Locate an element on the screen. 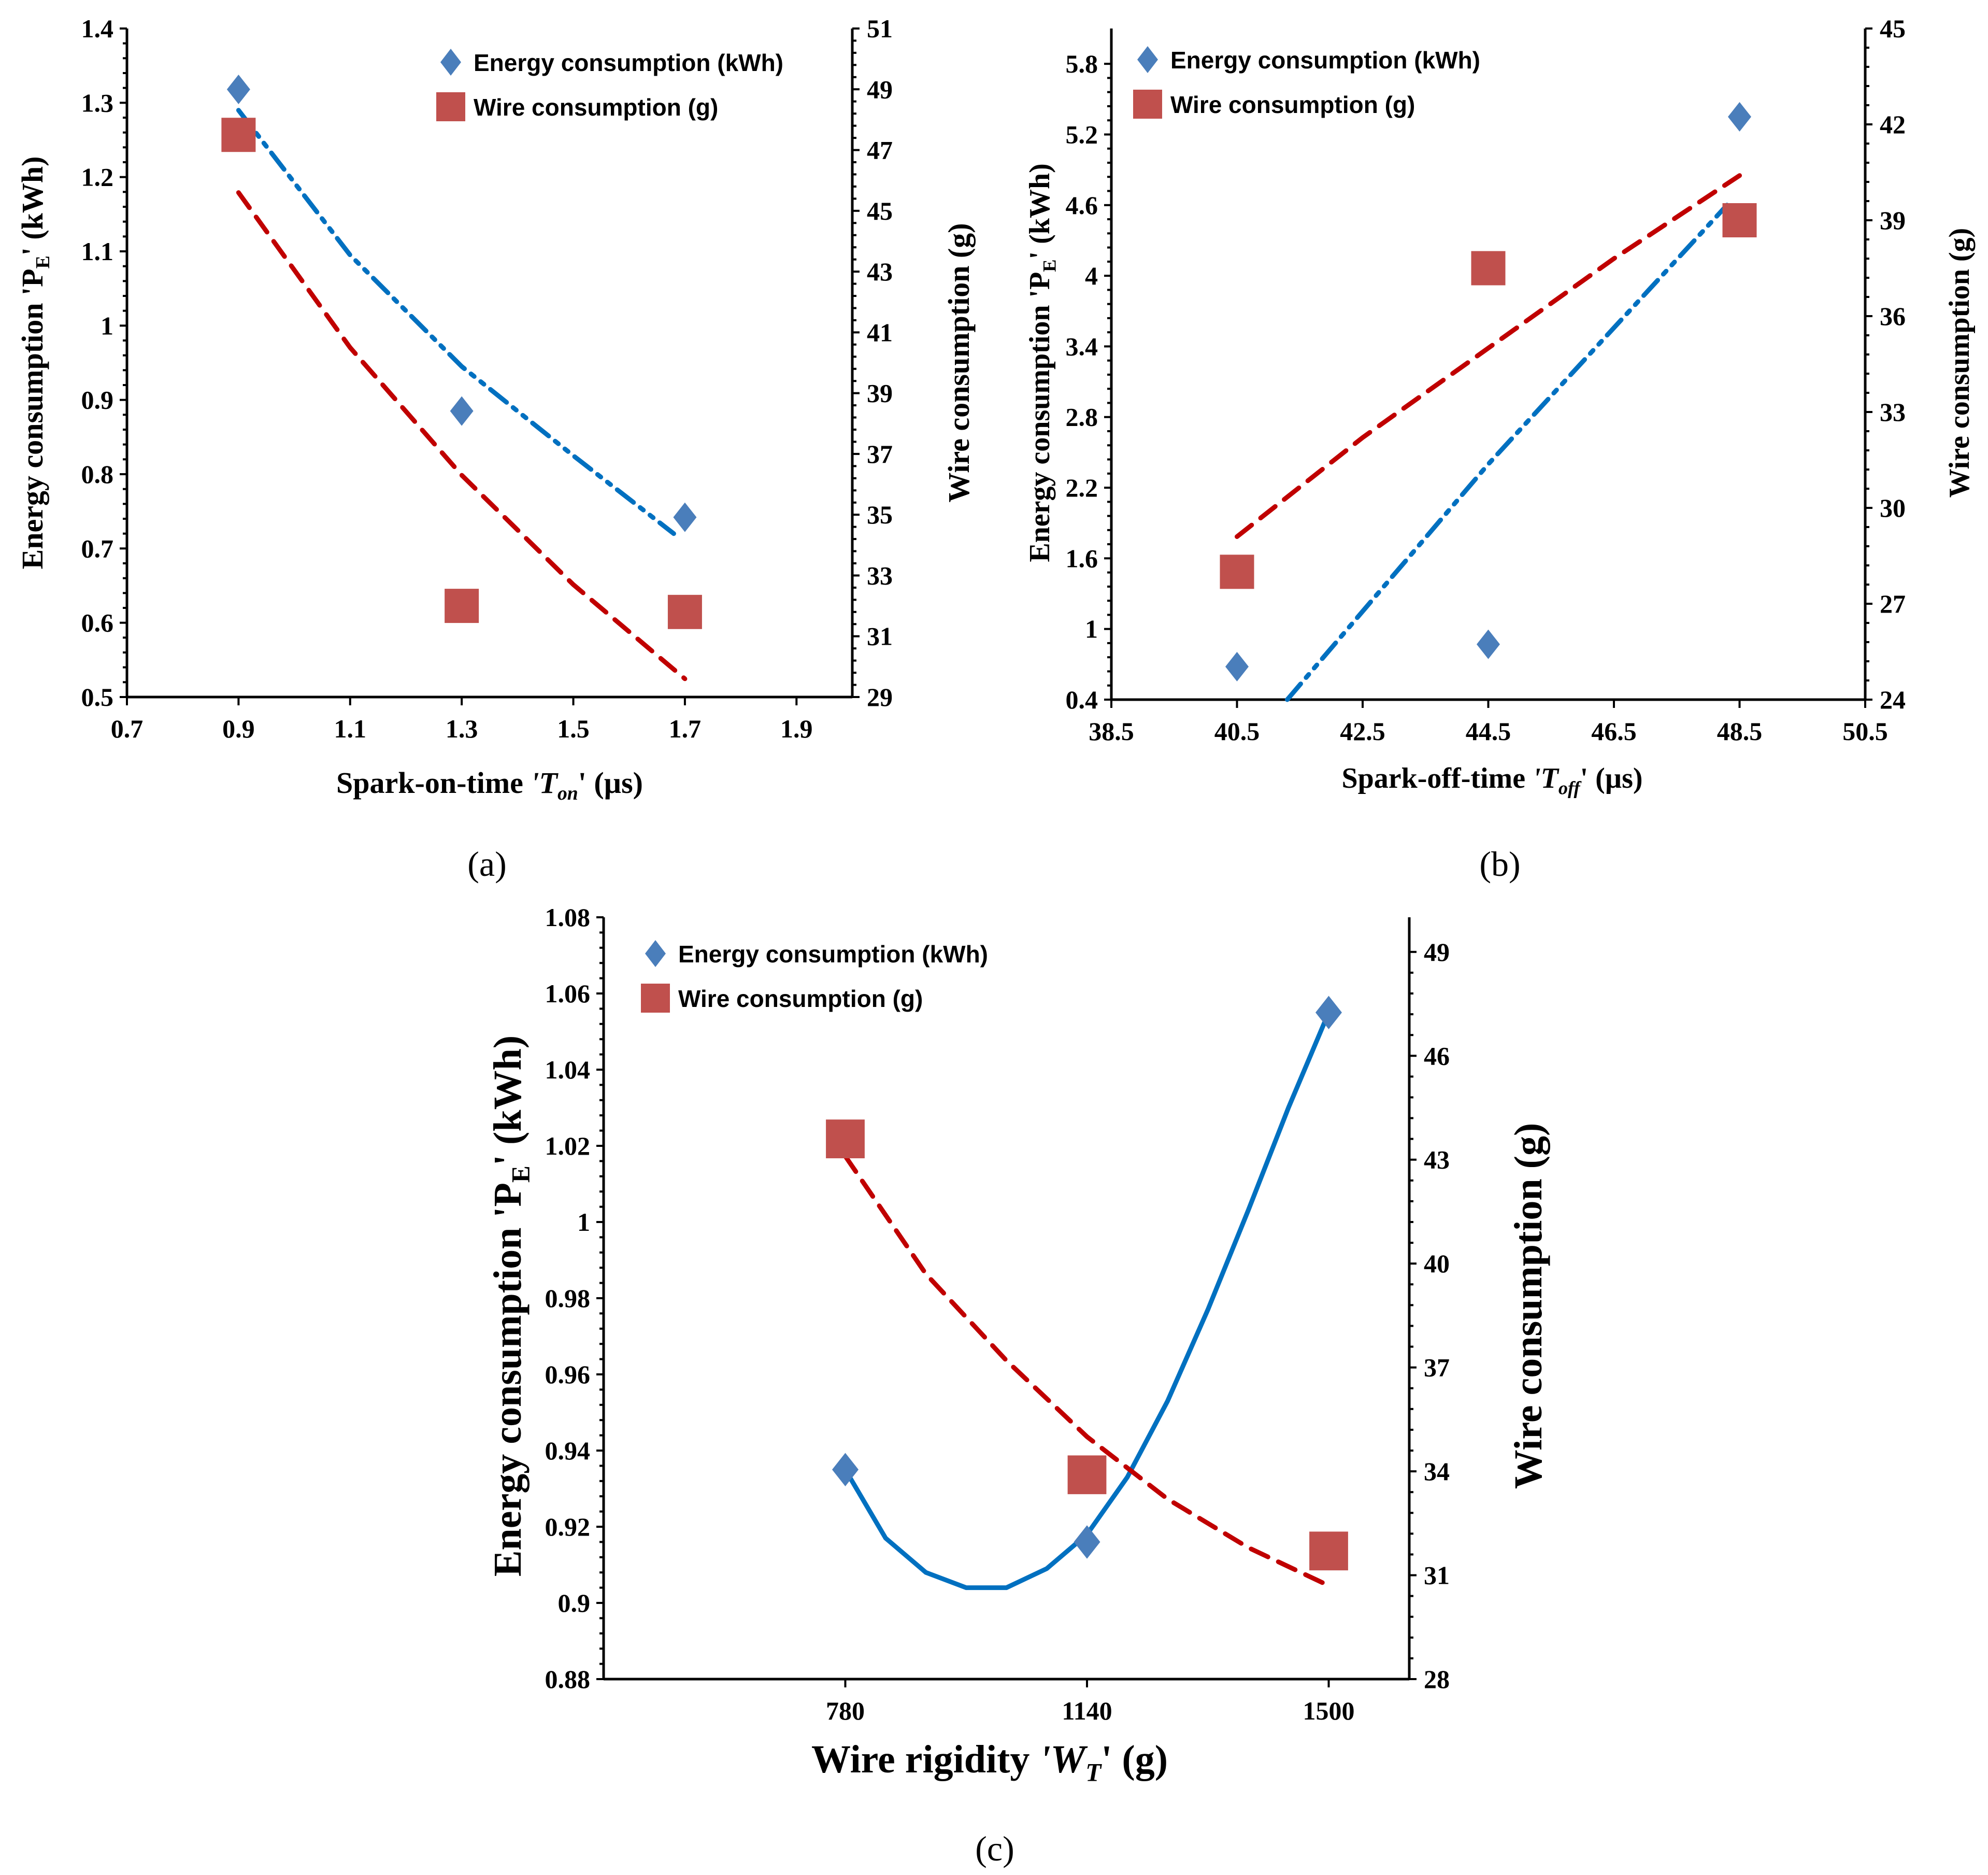  y2-tick-label: 24 is located at coordinates (1893, 700).